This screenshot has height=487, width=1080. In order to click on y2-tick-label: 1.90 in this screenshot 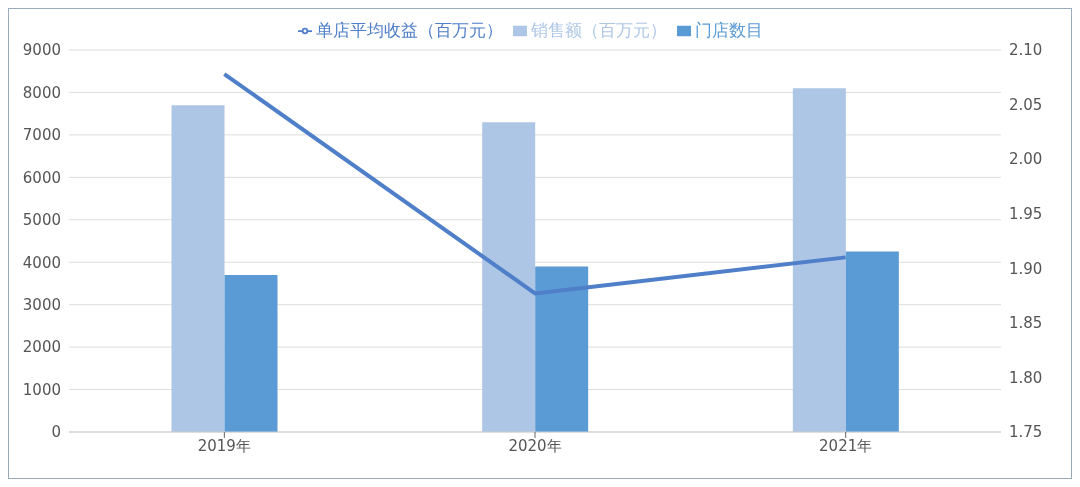, I will do `click(1026, 268)`.